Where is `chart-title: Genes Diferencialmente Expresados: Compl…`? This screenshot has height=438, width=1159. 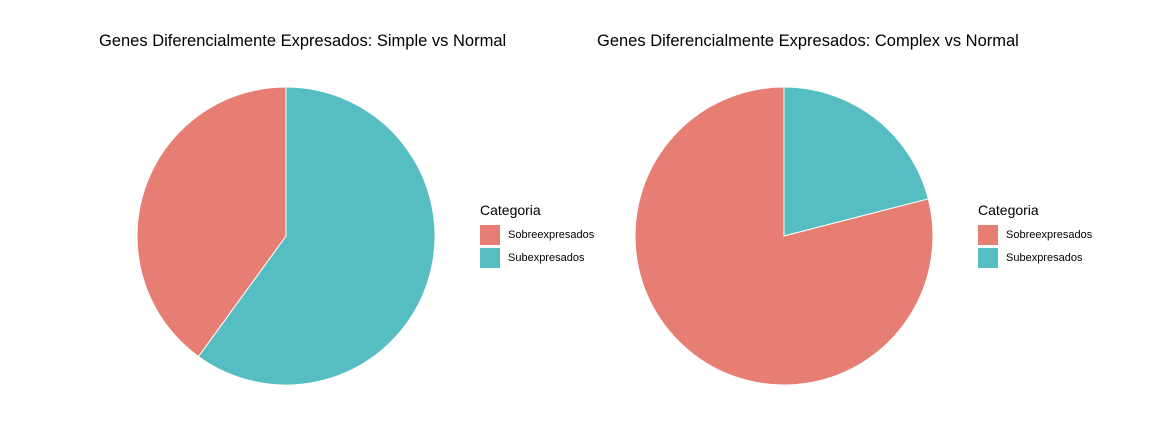
chart-title: Genes Diferencialmente Expresados: Compl… is located at coordinates (808, 41).